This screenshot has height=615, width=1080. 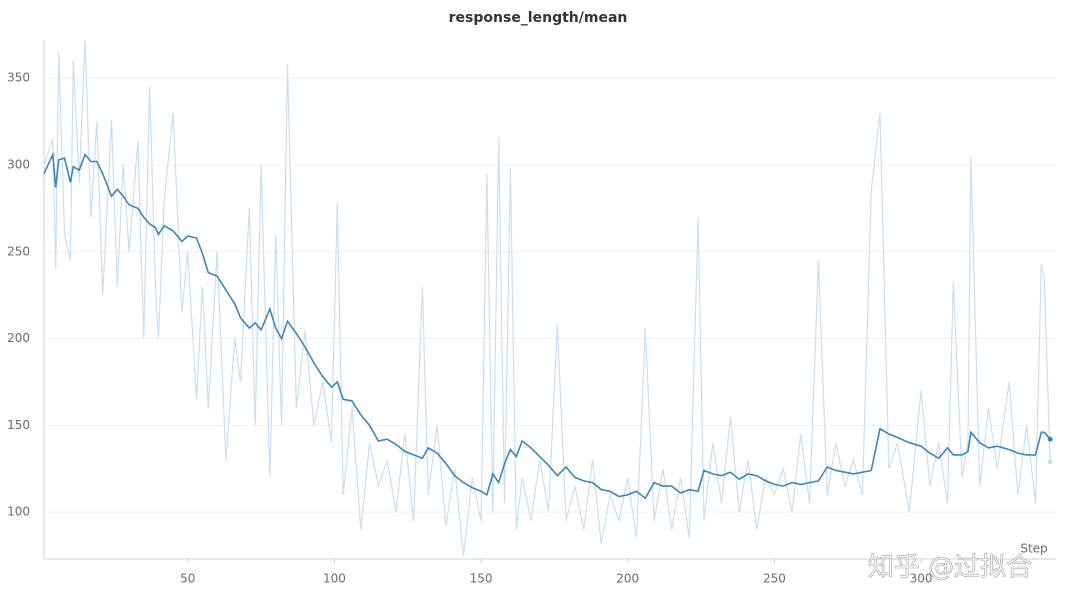 I want to click on y-tick-label: 200, so click(x=18, y=338).